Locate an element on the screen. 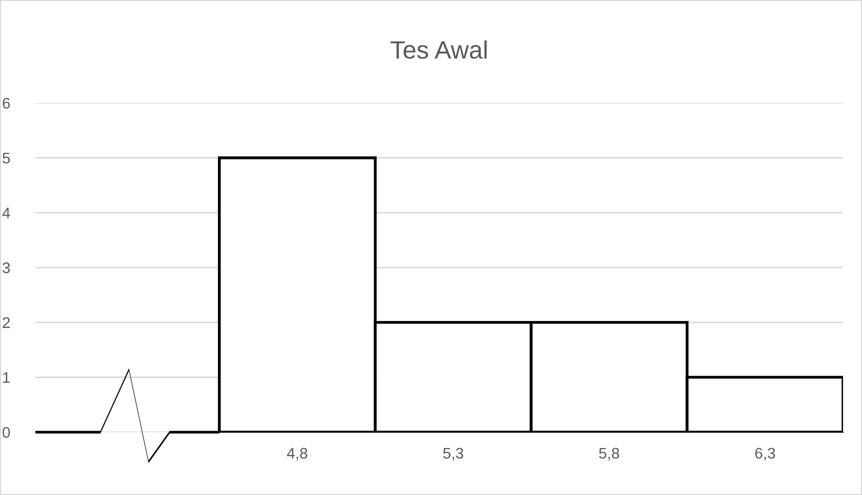  chart-title: Tes Awal is located at coordinates (438, 49).